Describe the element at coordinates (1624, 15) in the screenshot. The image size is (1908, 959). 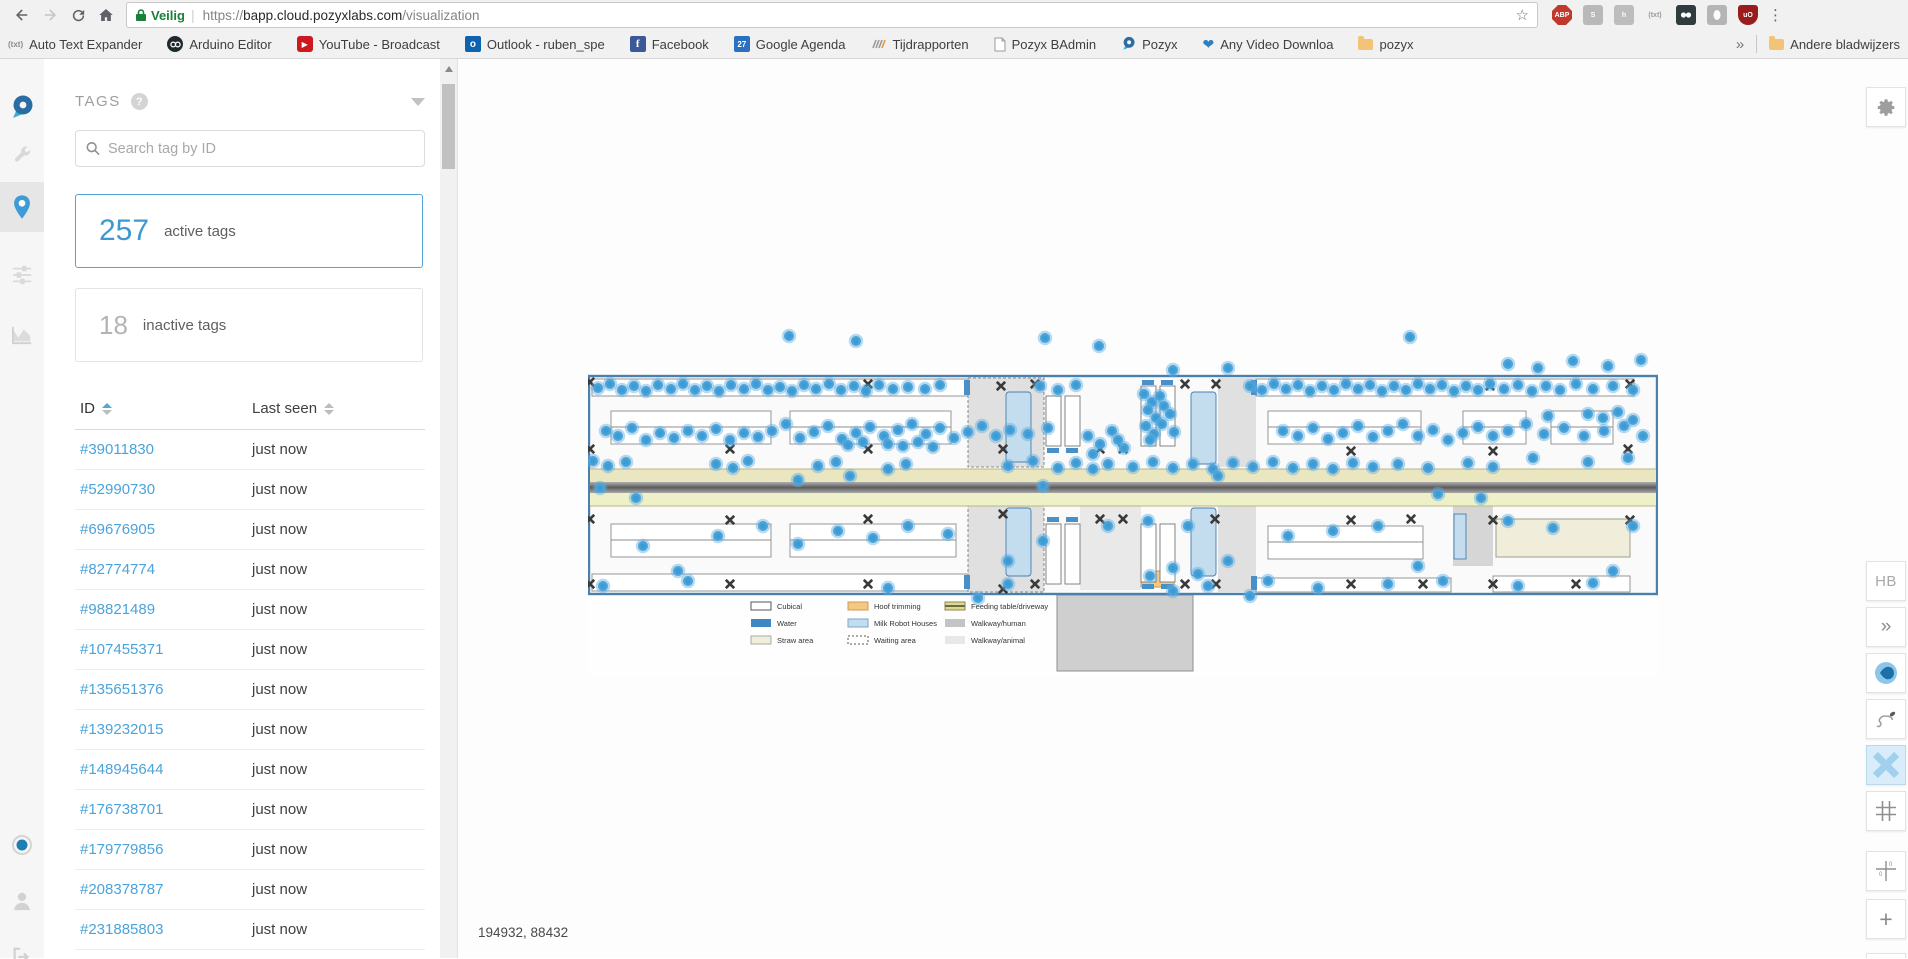
I see `h-extension-extension-icon: h` at that location.